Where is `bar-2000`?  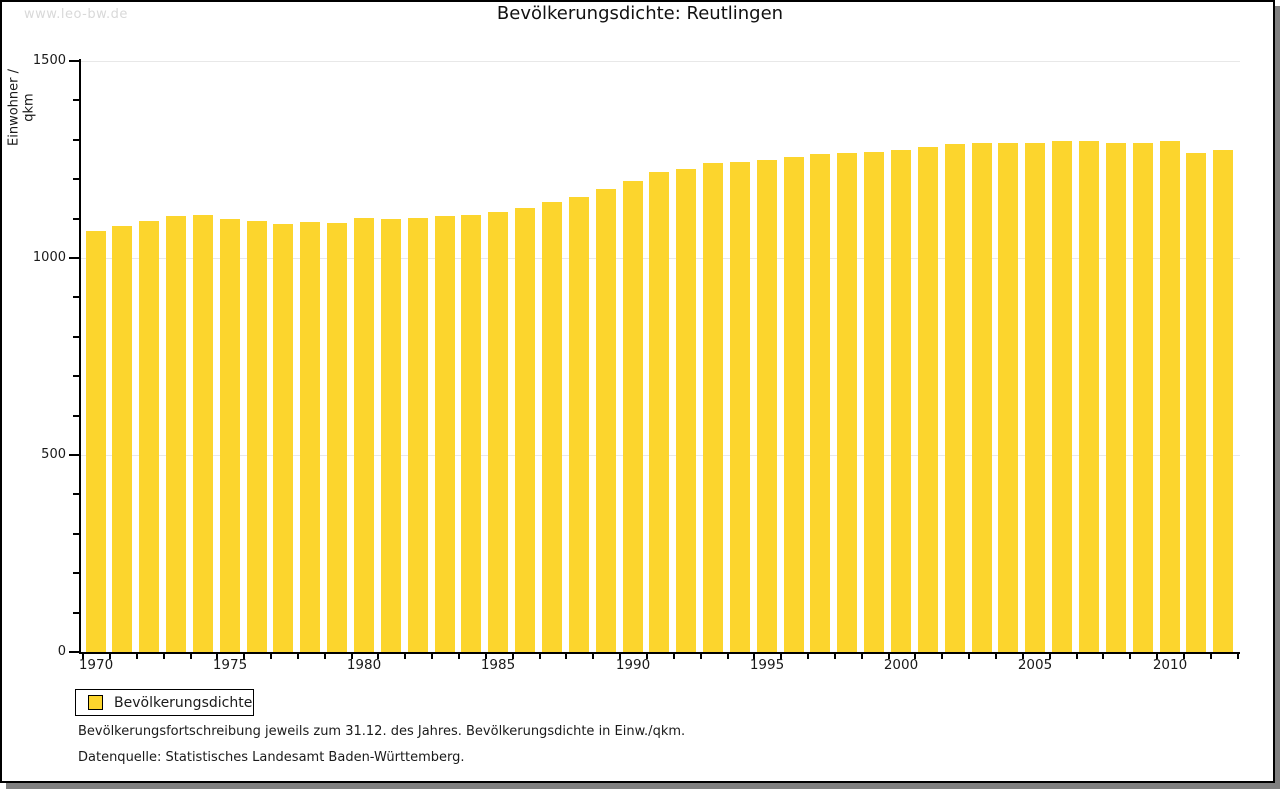 bar-2000 is located at coordinates (901, 401).